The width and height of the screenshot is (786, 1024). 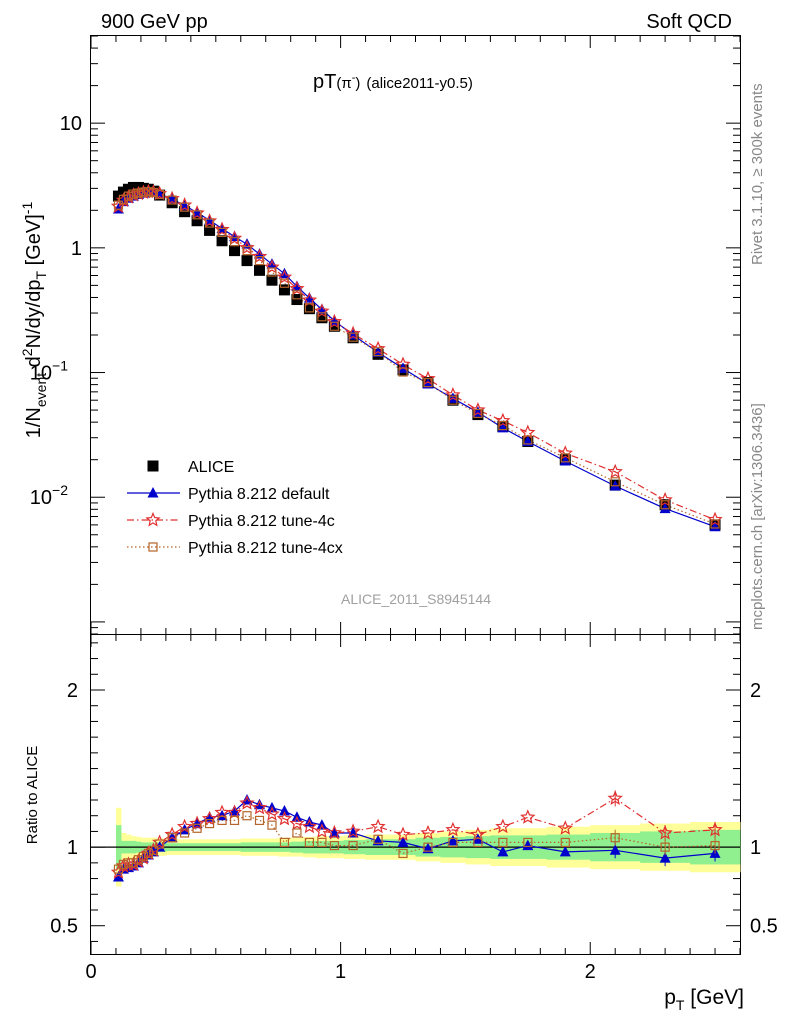 I want to click on plot-title-particle: (π, so click(x=343, y=83).